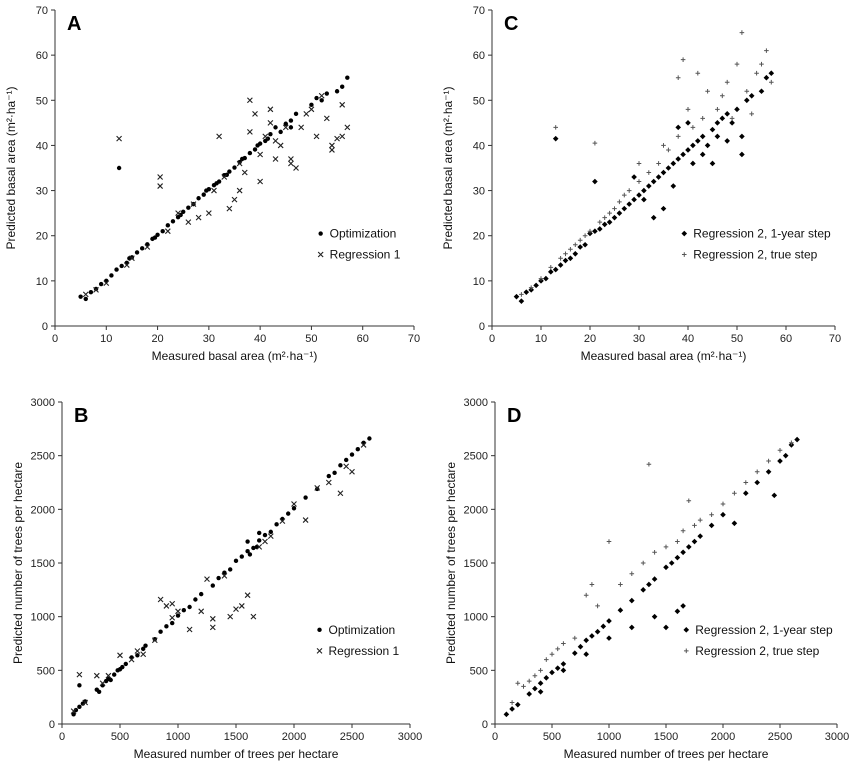 The width and height of the screenshot is (860, 769). Describe the element at coordinates (43, 403) in the screenshot. I see `y-tick-label: 3000` at that location.